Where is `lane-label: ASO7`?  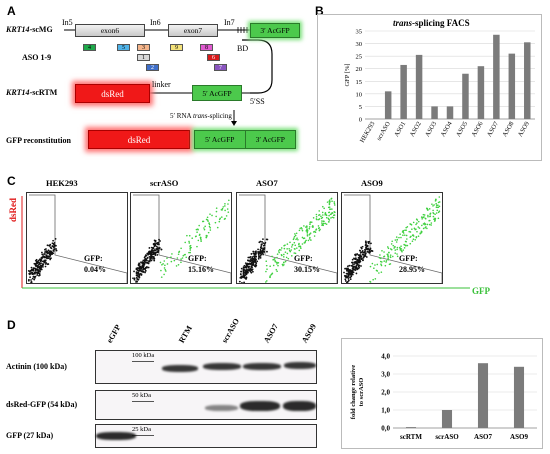
lane-label: ASO7 is located at coordinates (271, 333).